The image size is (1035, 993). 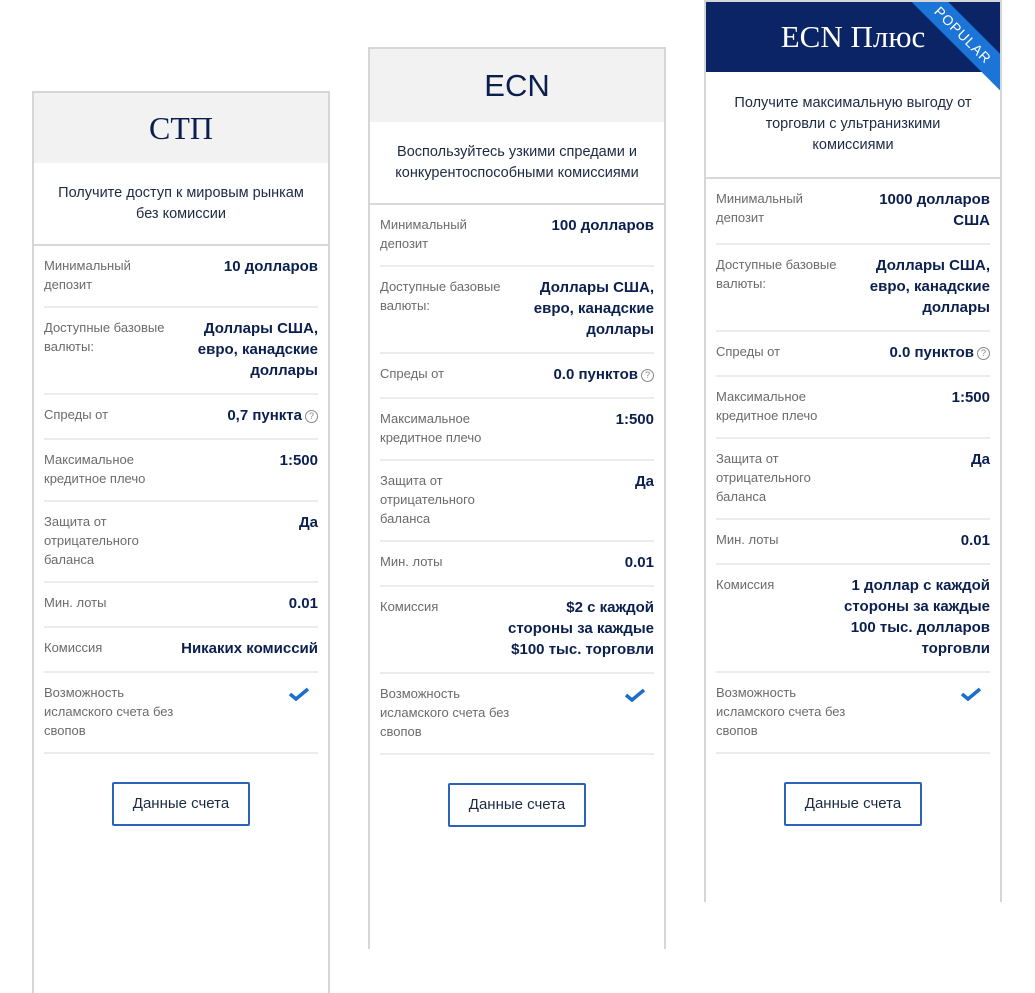 What do you see at coordinates (181, 277) in the screenshot?
I see `spec-row: Минимальный депозит 10 долларов` at bounding box center [181, 277].